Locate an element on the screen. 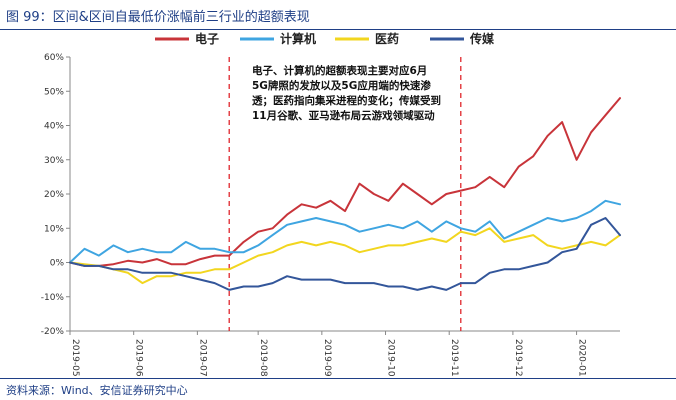 This screenshot has height=400, width=676. y-tick-label: 50% is located at coordinates (54, 92).